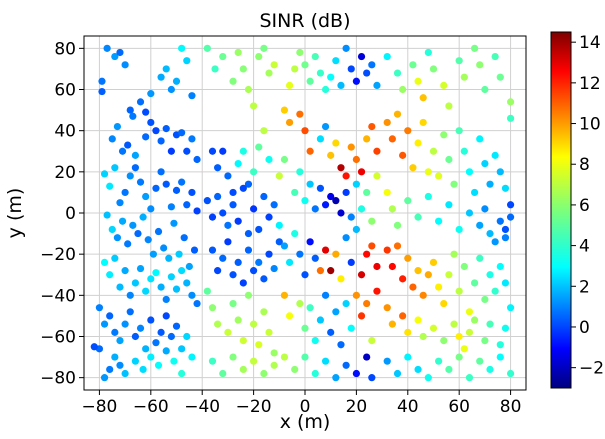 The height and width of the screenshot is (439, 605). I want to click on x-tick-label: 80, so click(511, 407).